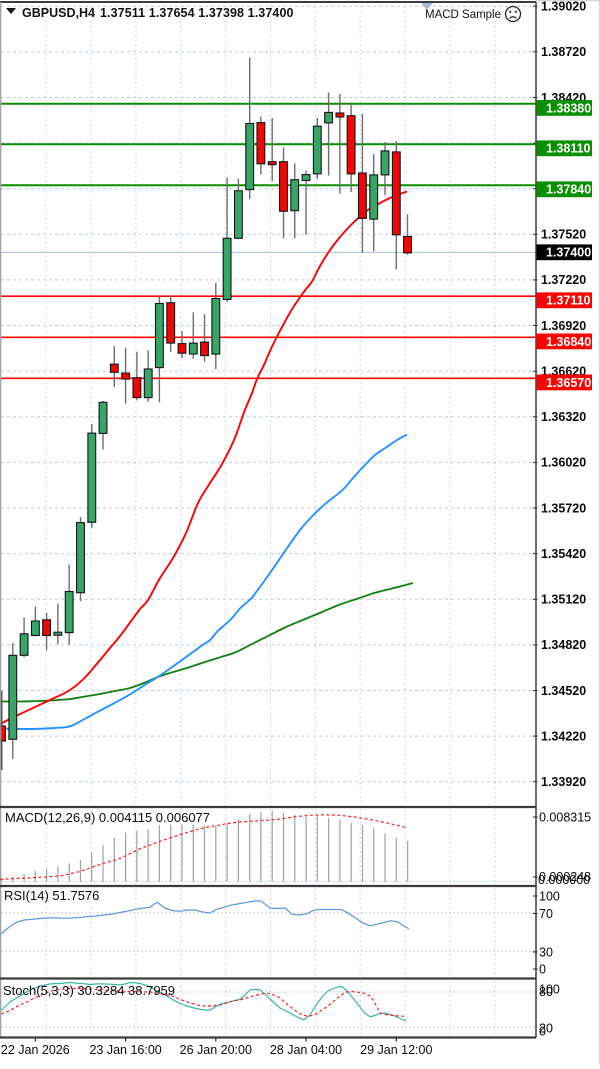 This screenshot has width=600, height=1069. Describe the element at coordinates (563, 554) in the screenshot. I see `svg-text: 1.35420` at that location.